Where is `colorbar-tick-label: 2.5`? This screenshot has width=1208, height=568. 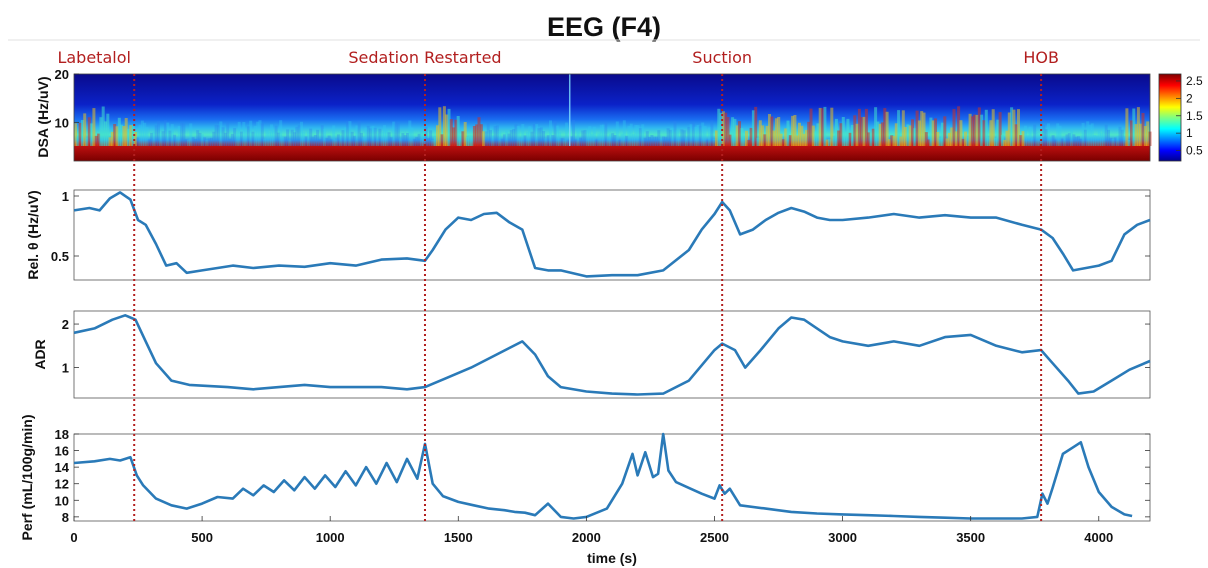
colorbar-tick-label: 2.5 is located at coordinates (1194, 81).